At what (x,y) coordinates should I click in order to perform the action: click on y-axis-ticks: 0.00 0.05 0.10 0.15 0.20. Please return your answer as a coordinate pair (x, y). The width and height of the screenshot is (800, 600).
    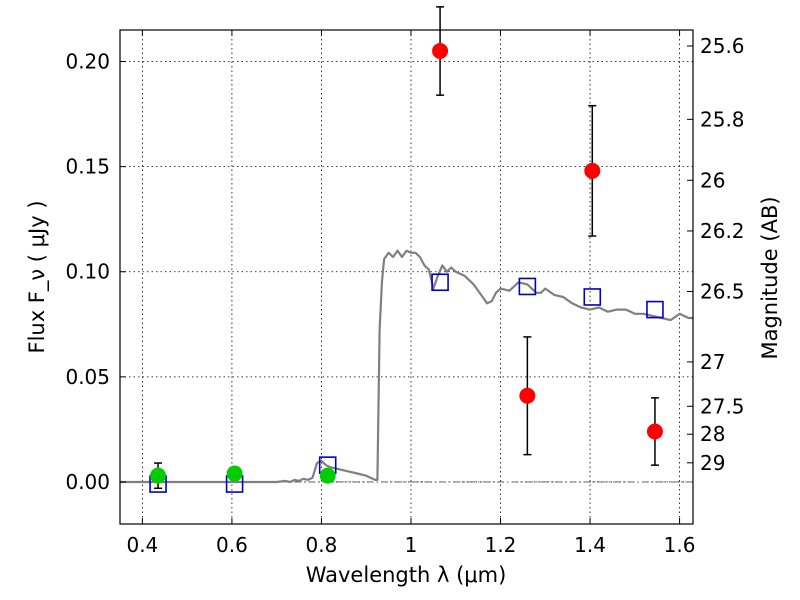
    Looking at the image, I should click on (95, 272).